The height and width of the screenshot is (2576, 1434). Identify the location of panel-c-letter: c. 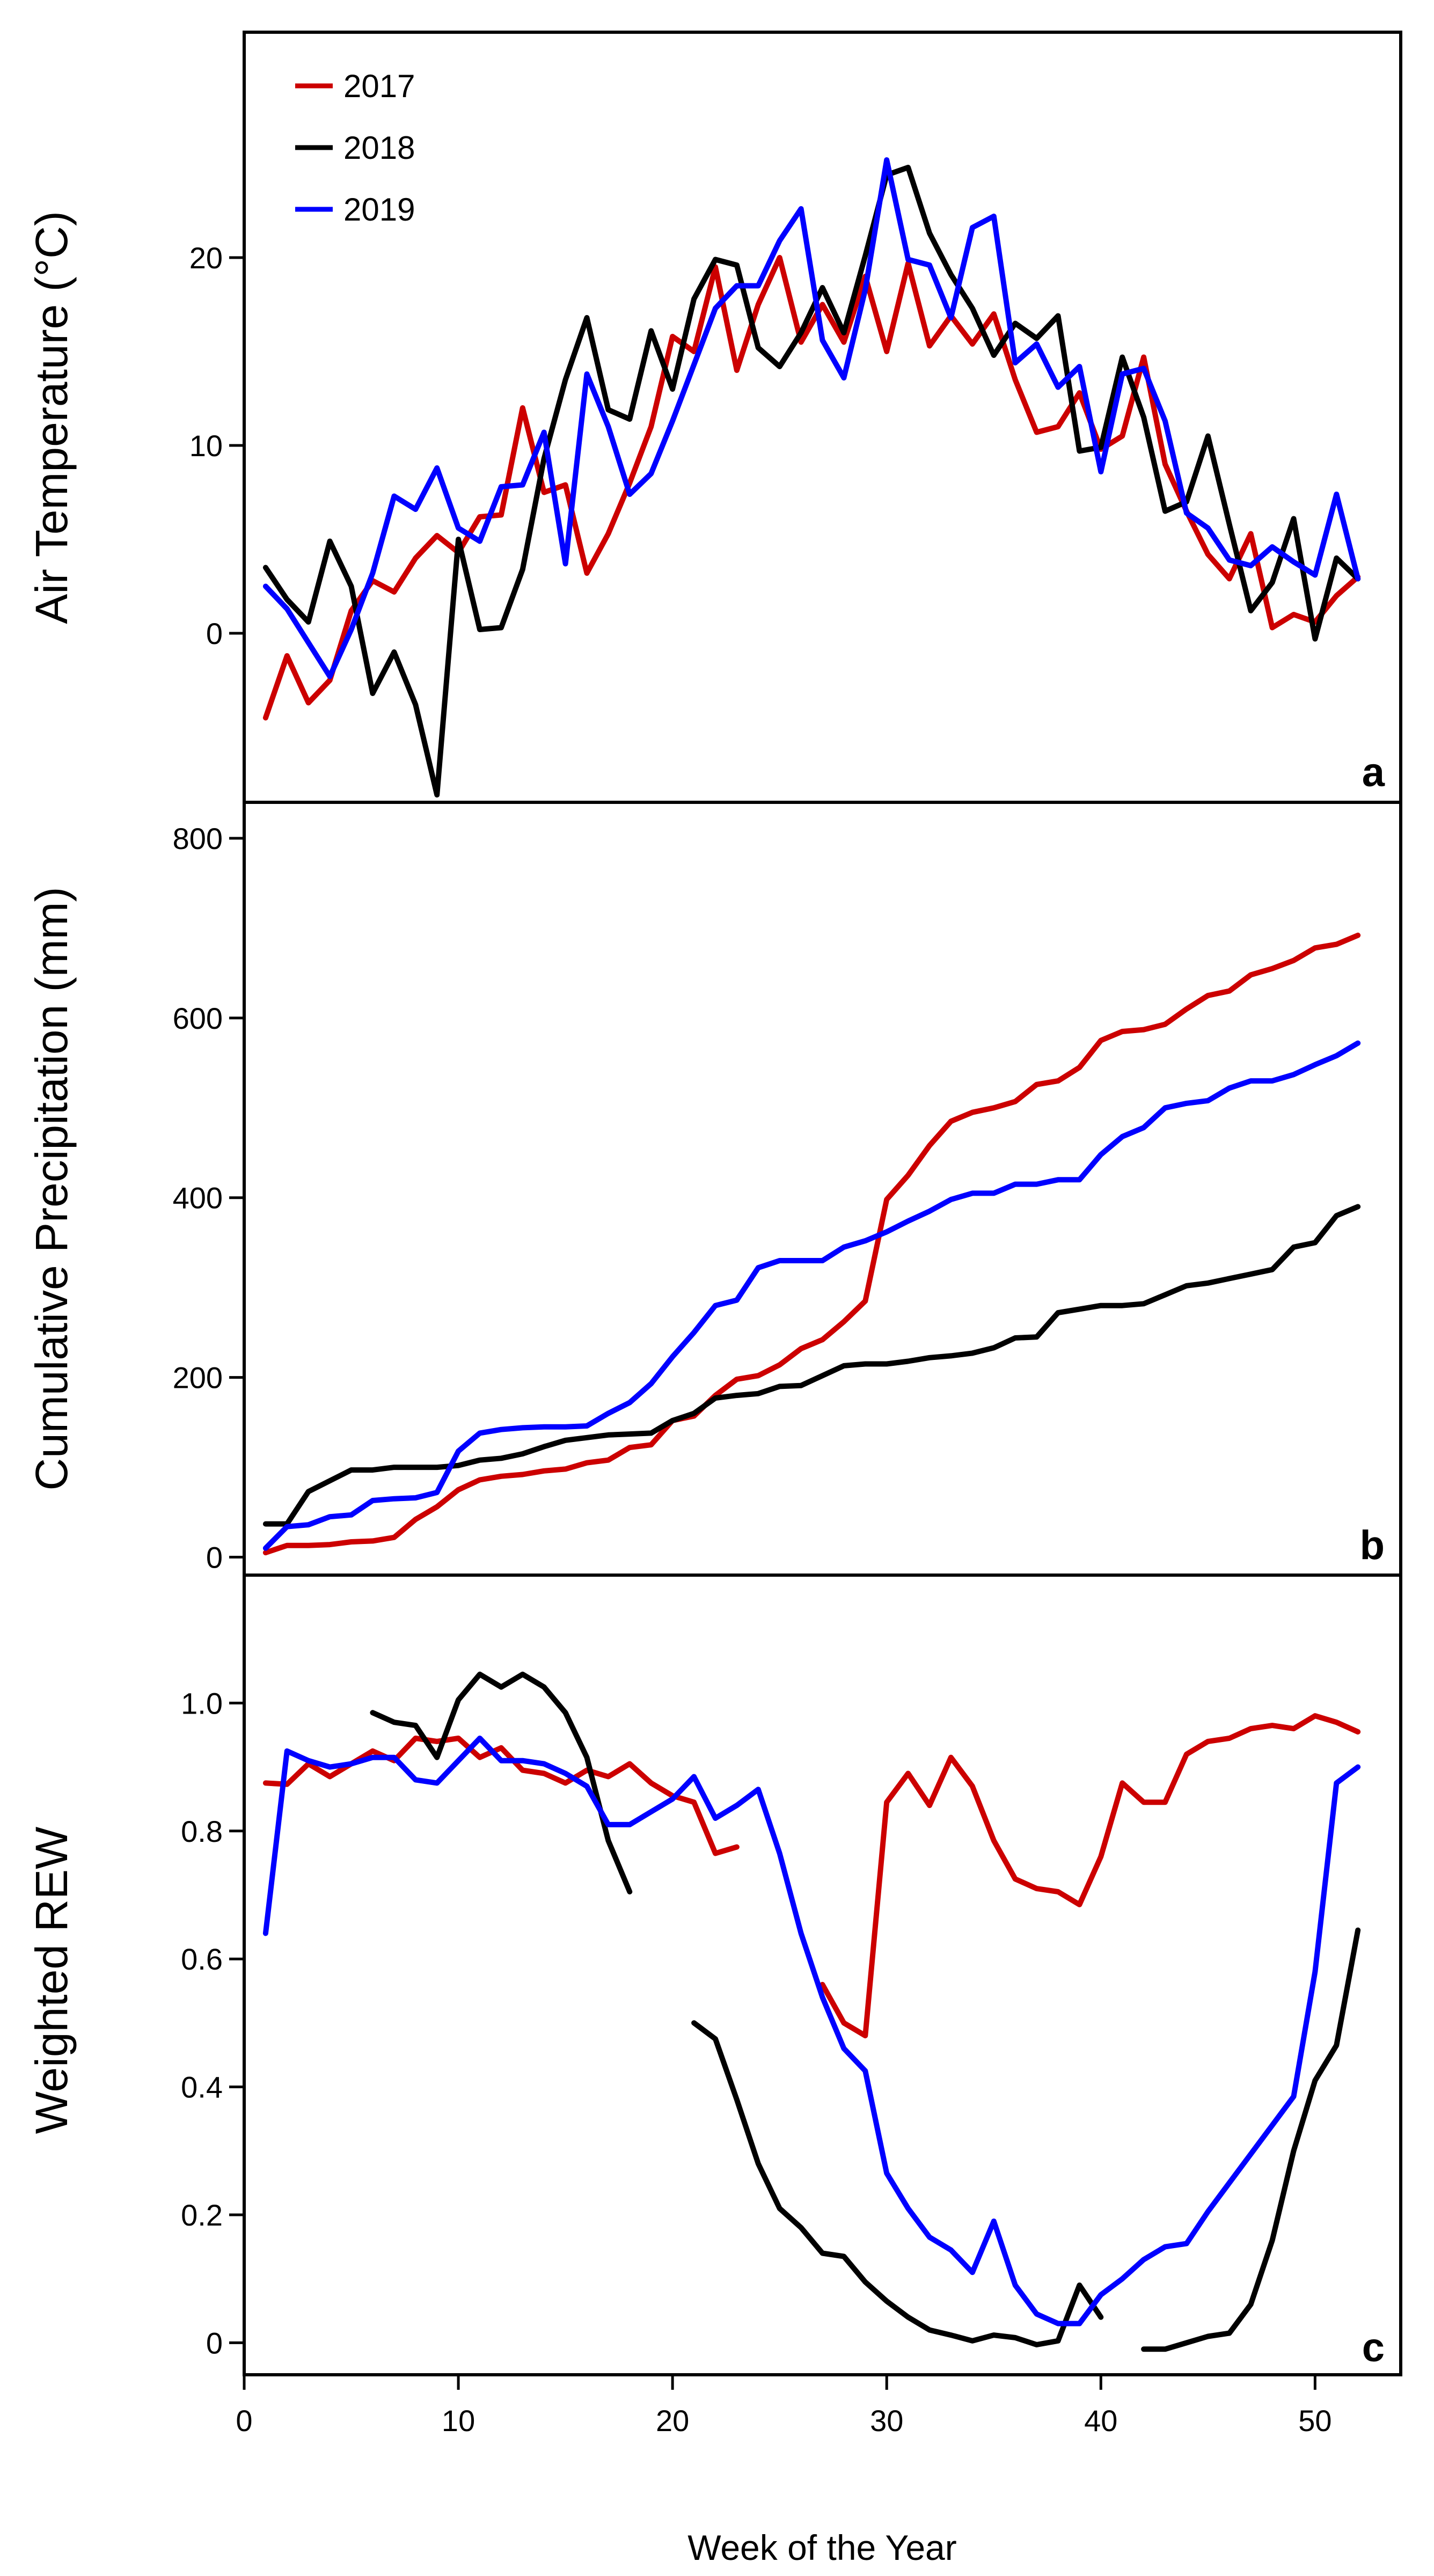
(1374, 2347).